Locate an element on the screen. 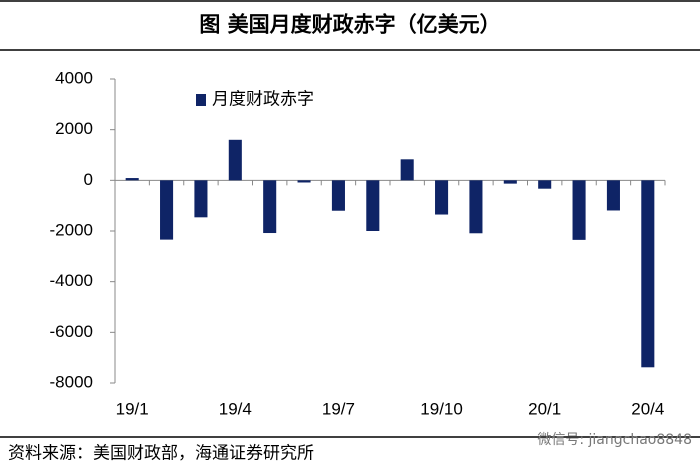 The width and height of the screenshot is (700, 476). source: 资料来源：美国财政部，海通证券研究所 is located at coordinates (161, 454).